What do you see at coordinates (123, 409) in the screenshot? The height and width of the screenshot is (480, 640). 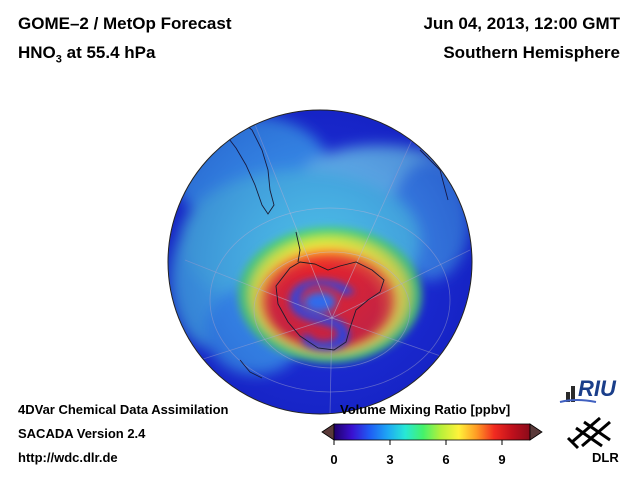 I see `footer-method: 4DVar Chemical Data Assimilation` at bounding box center [123, 409].